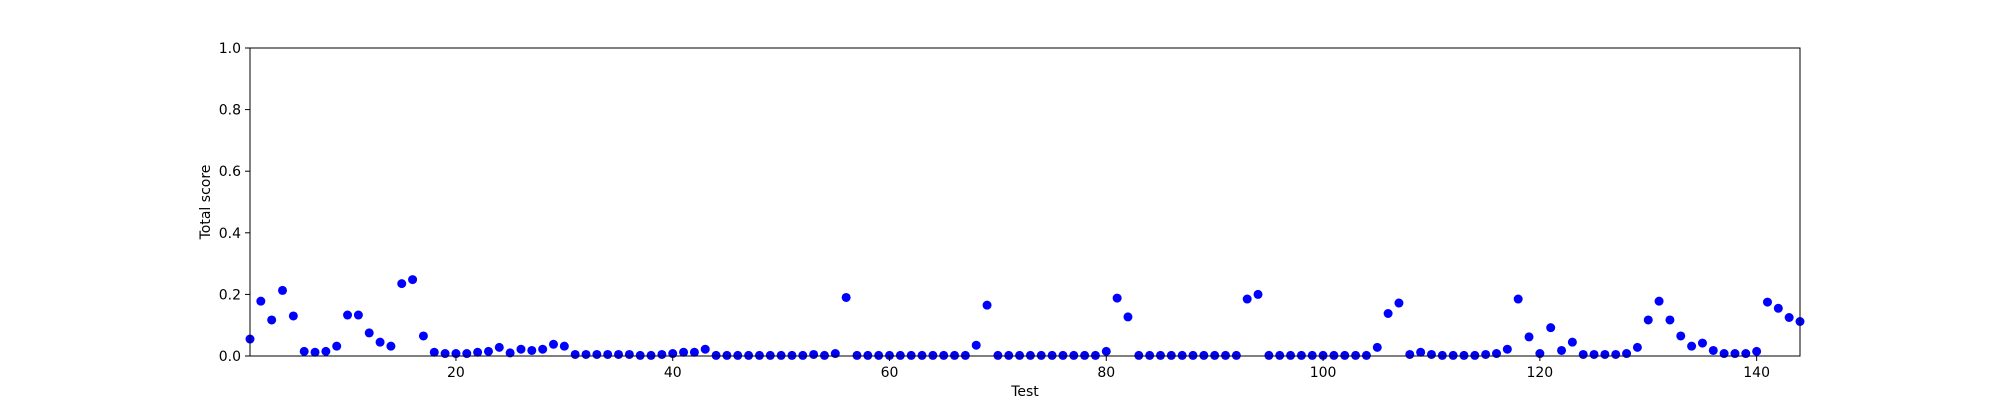  Describe the element at coordinates (206, 203) in the screenshot. I see `y-axis-label: Total score` at that location.